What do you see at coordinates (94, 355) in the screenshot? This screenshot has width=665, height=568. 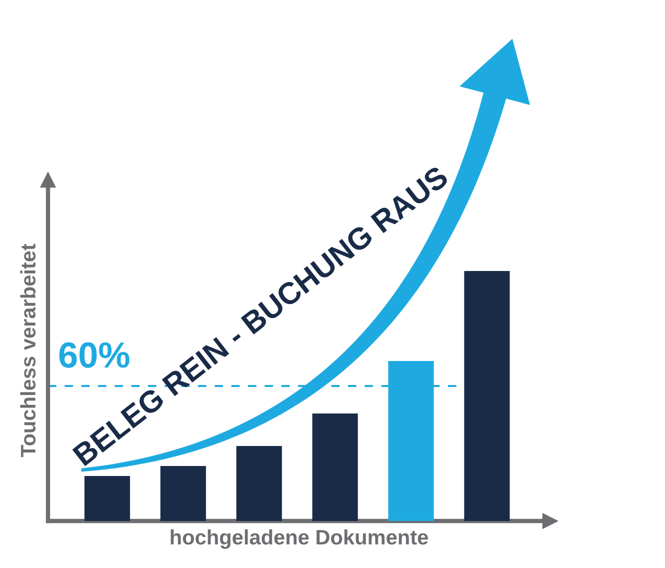 I see `annotation: 60%` at bounding box center [94, 355].